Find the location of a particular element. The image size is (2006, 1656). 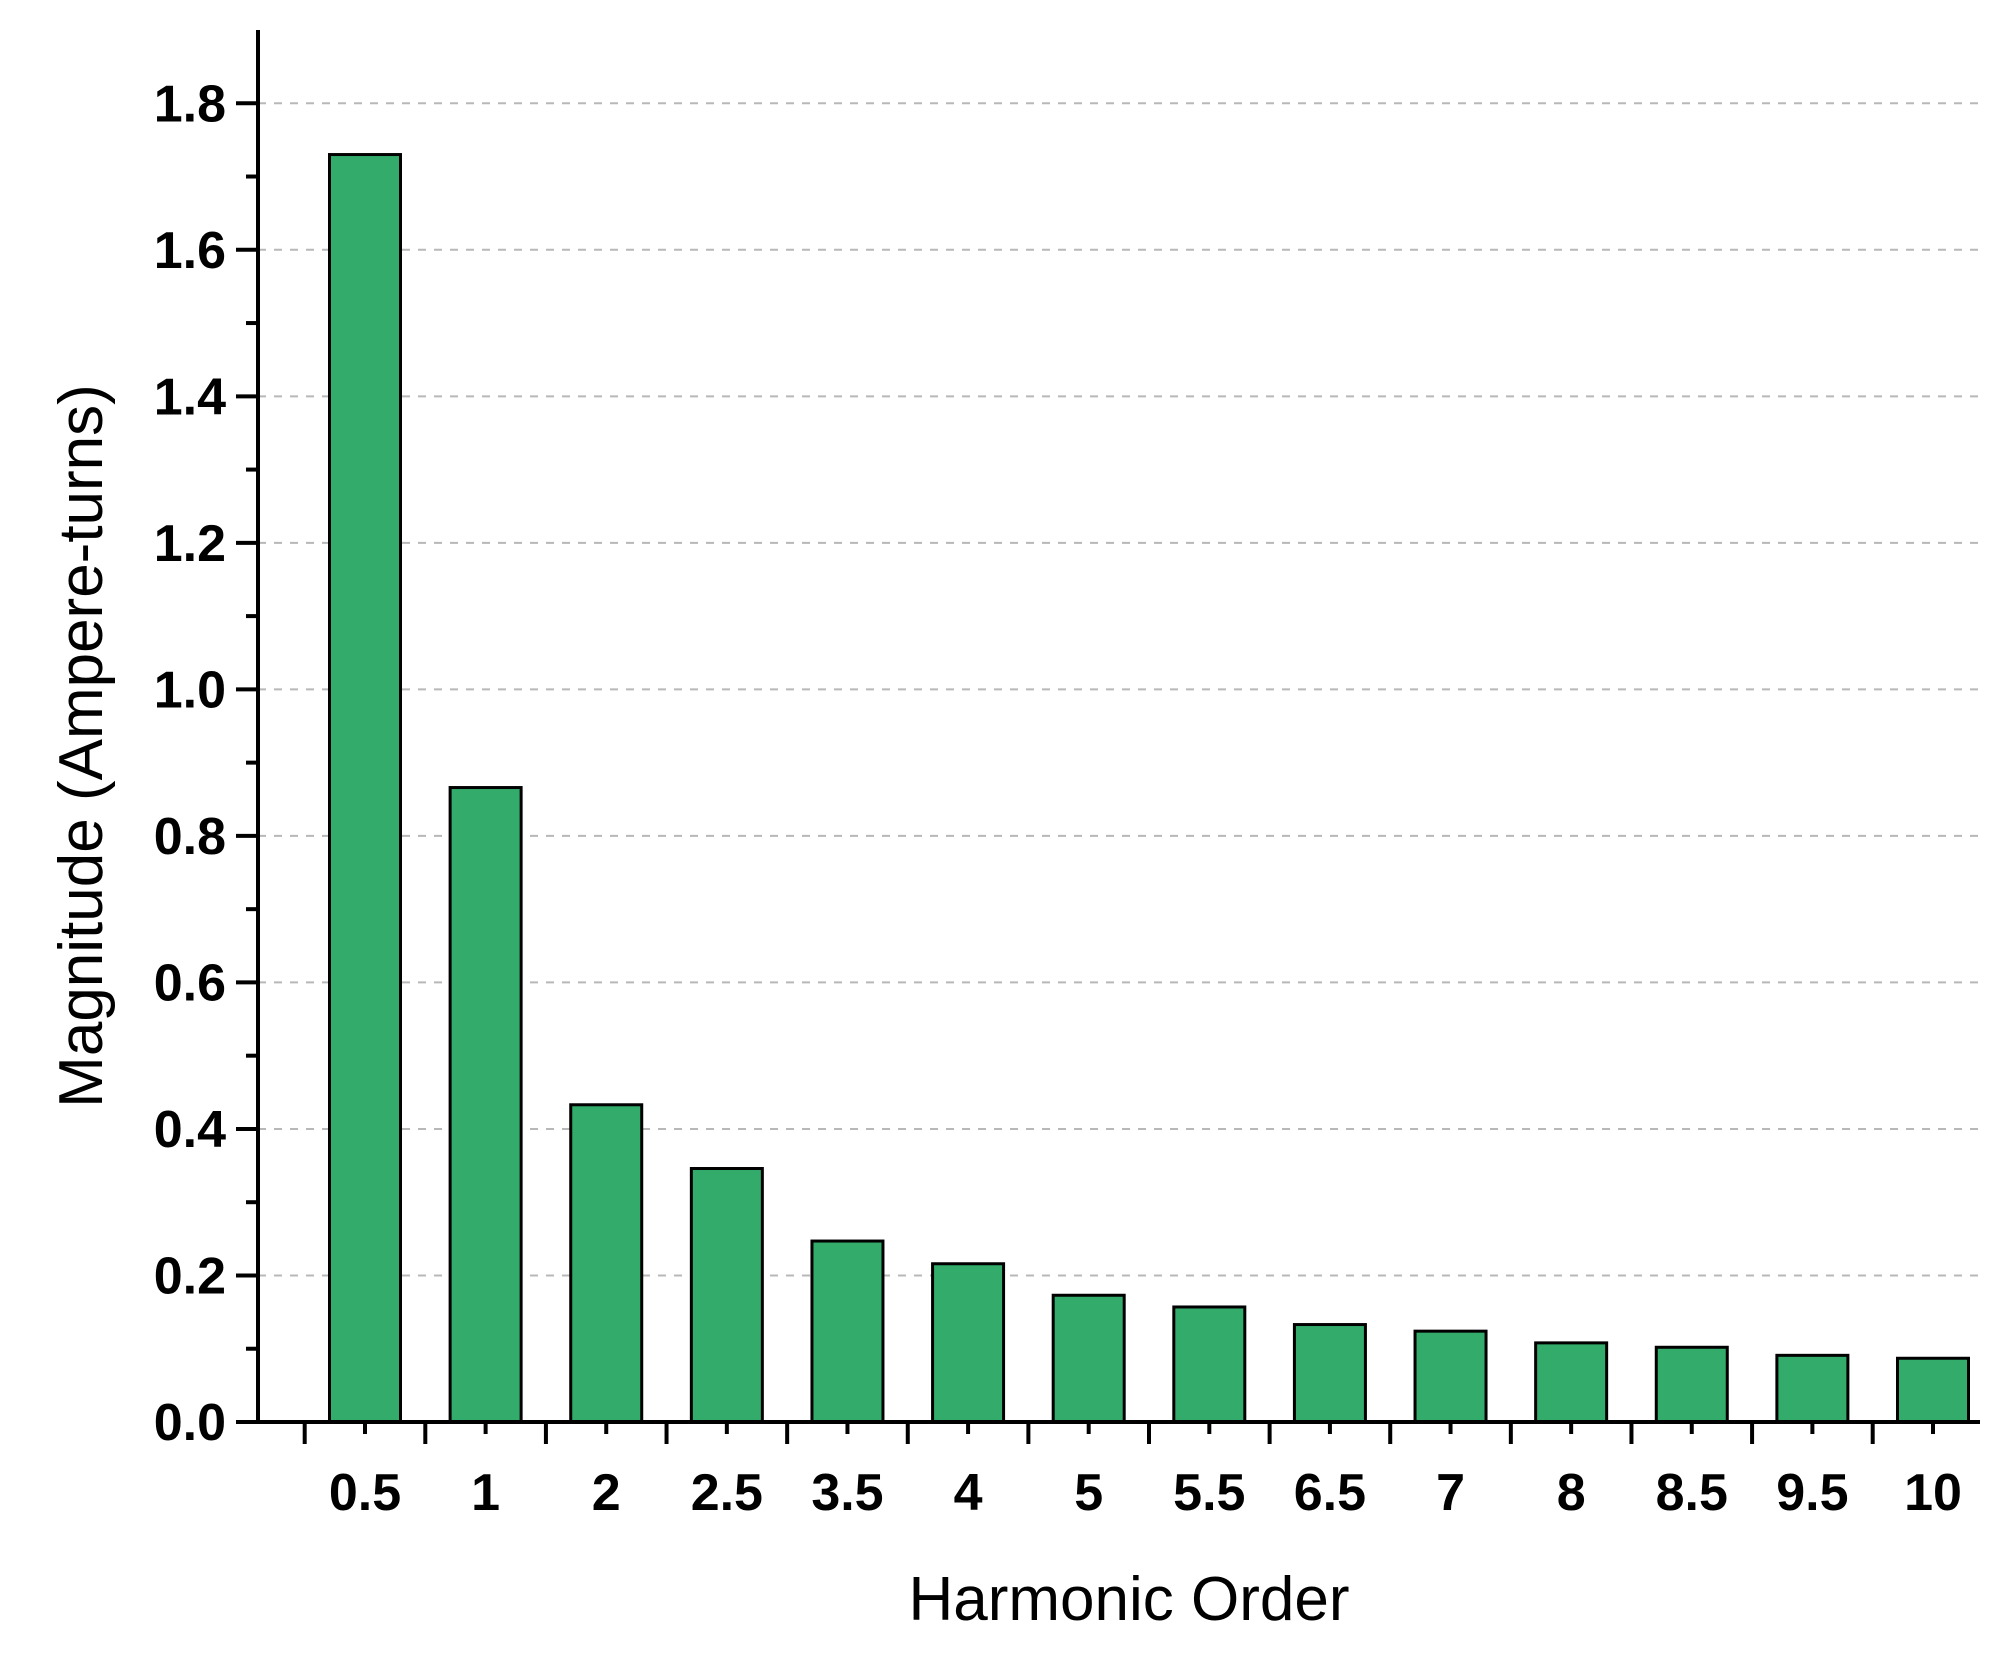

x-tick-label: 8 is located at coordinates (1571, 1493).